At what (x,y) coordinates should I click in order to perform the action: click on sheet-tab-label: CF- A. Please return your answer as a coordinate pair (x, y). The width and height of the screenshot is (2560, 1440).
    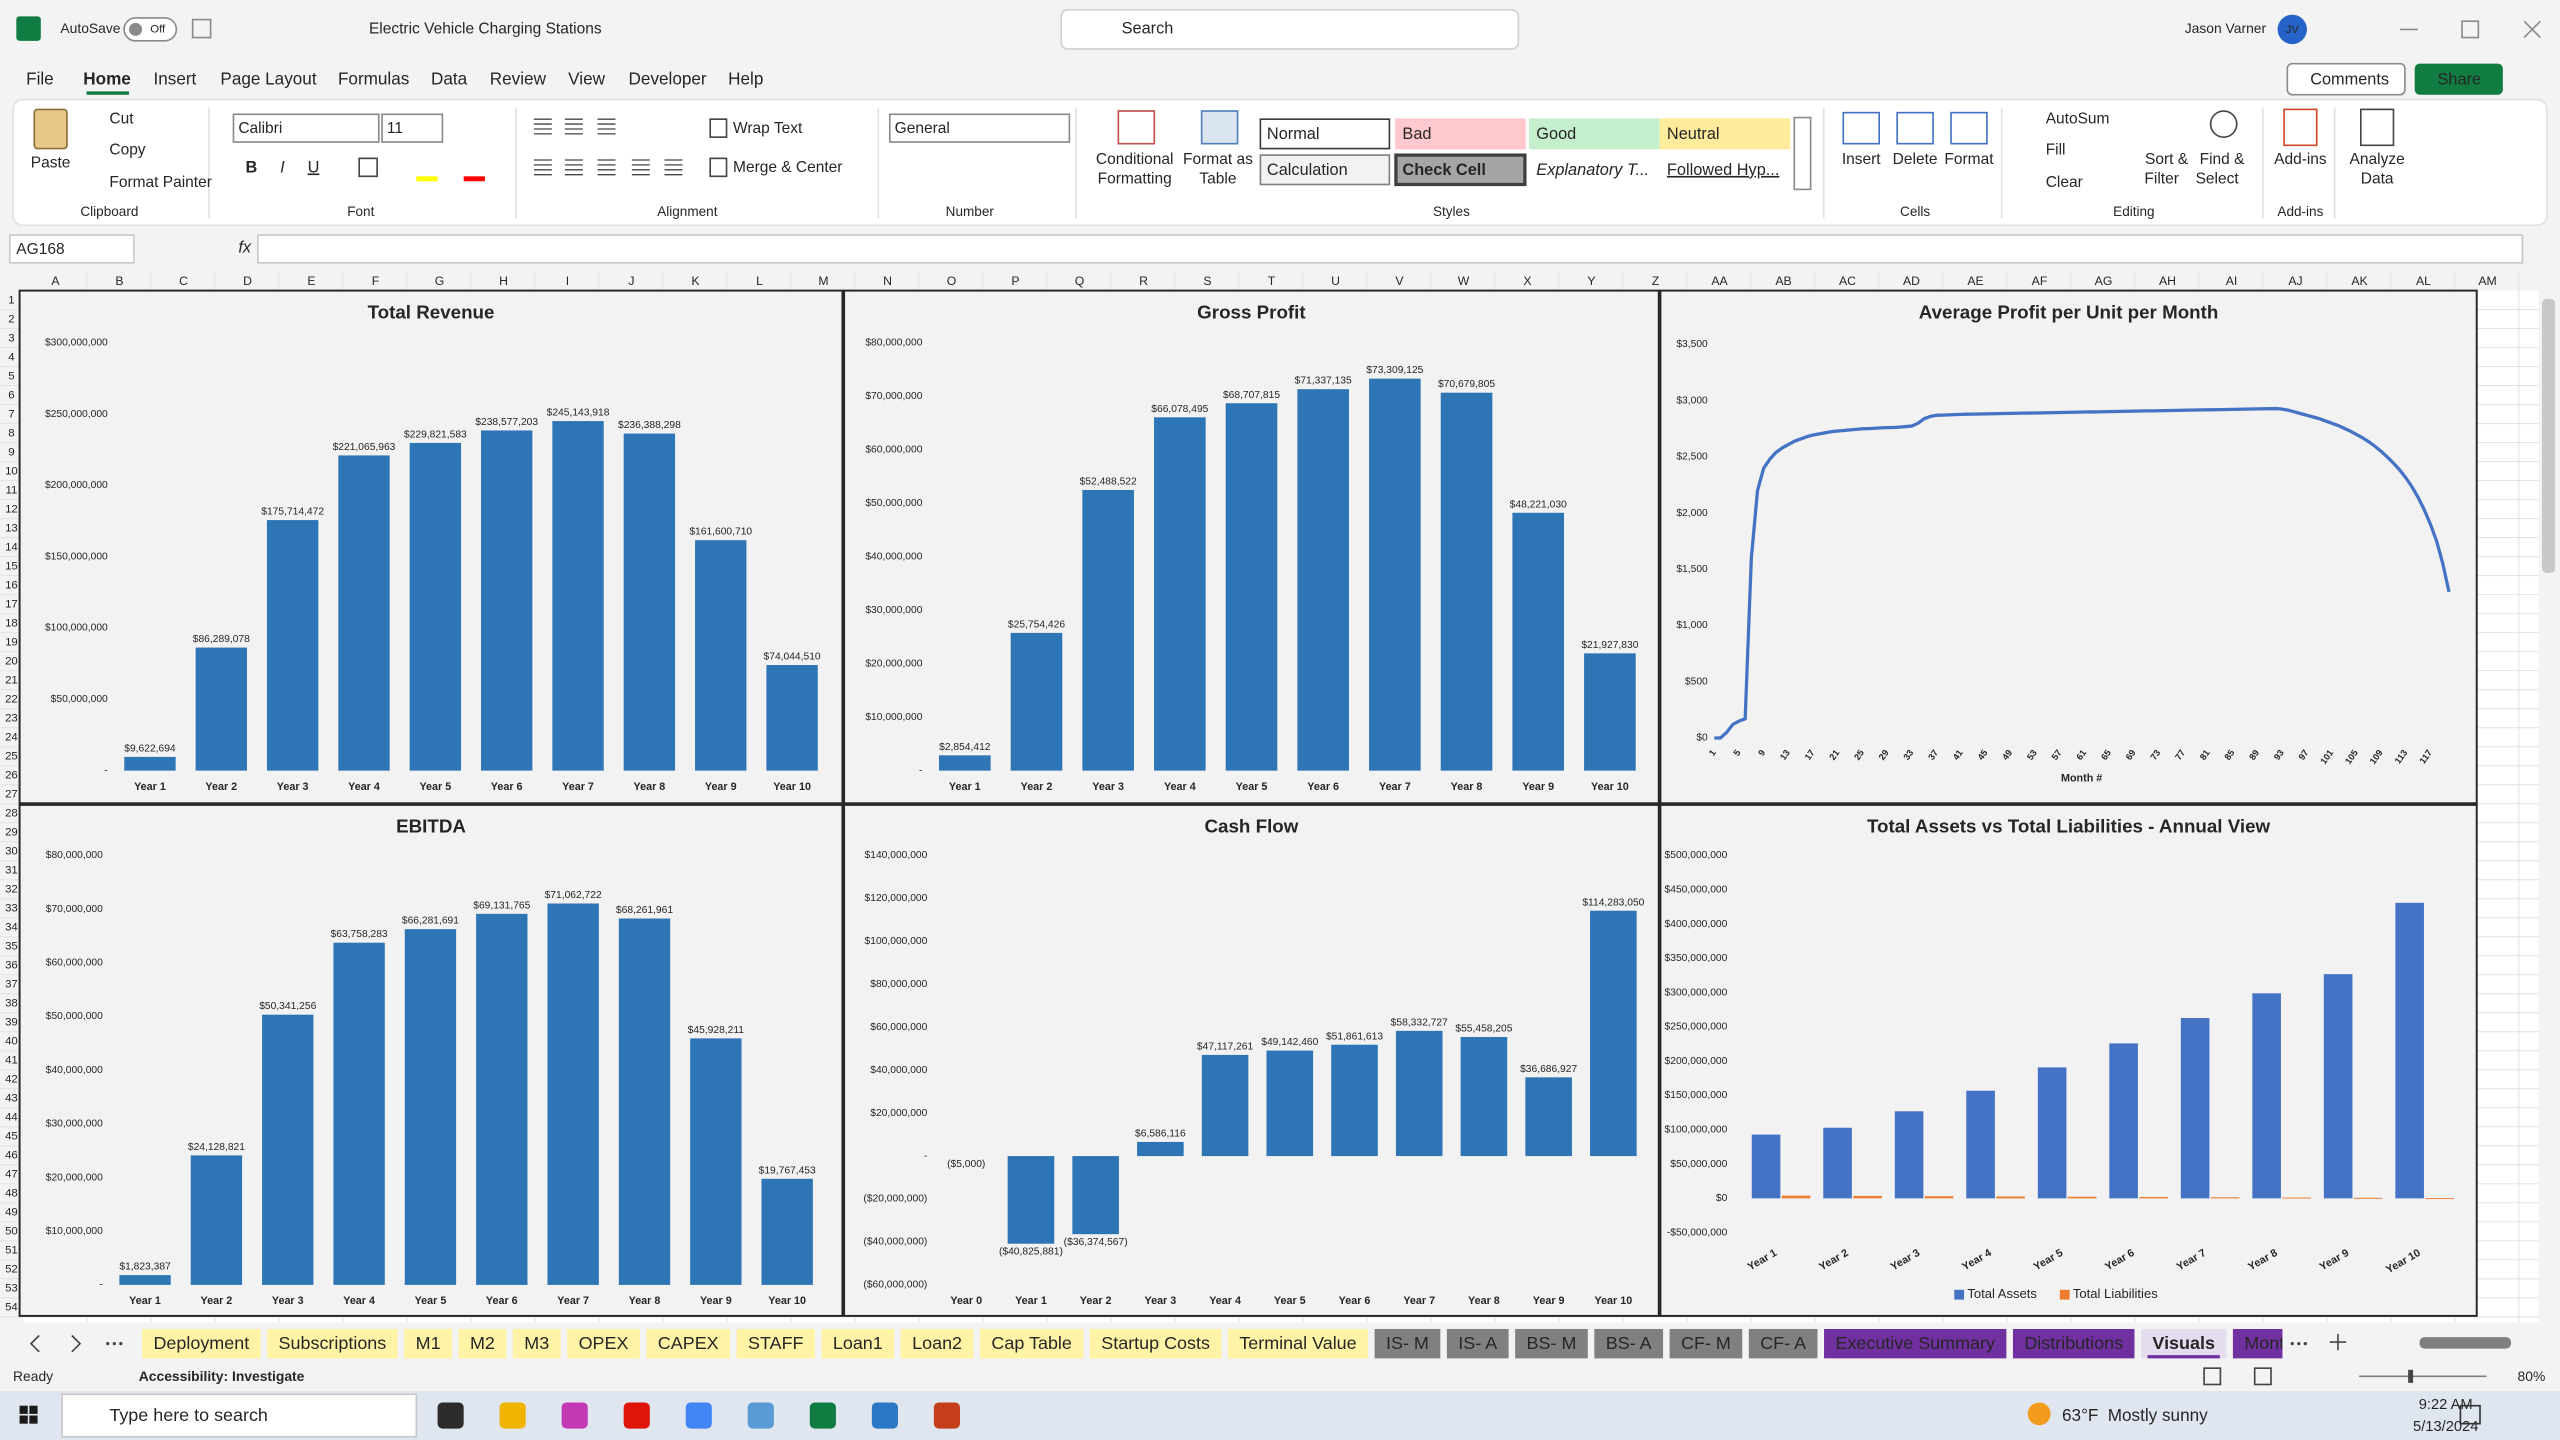
    Looking at the image, I should click on (1783, 1343).